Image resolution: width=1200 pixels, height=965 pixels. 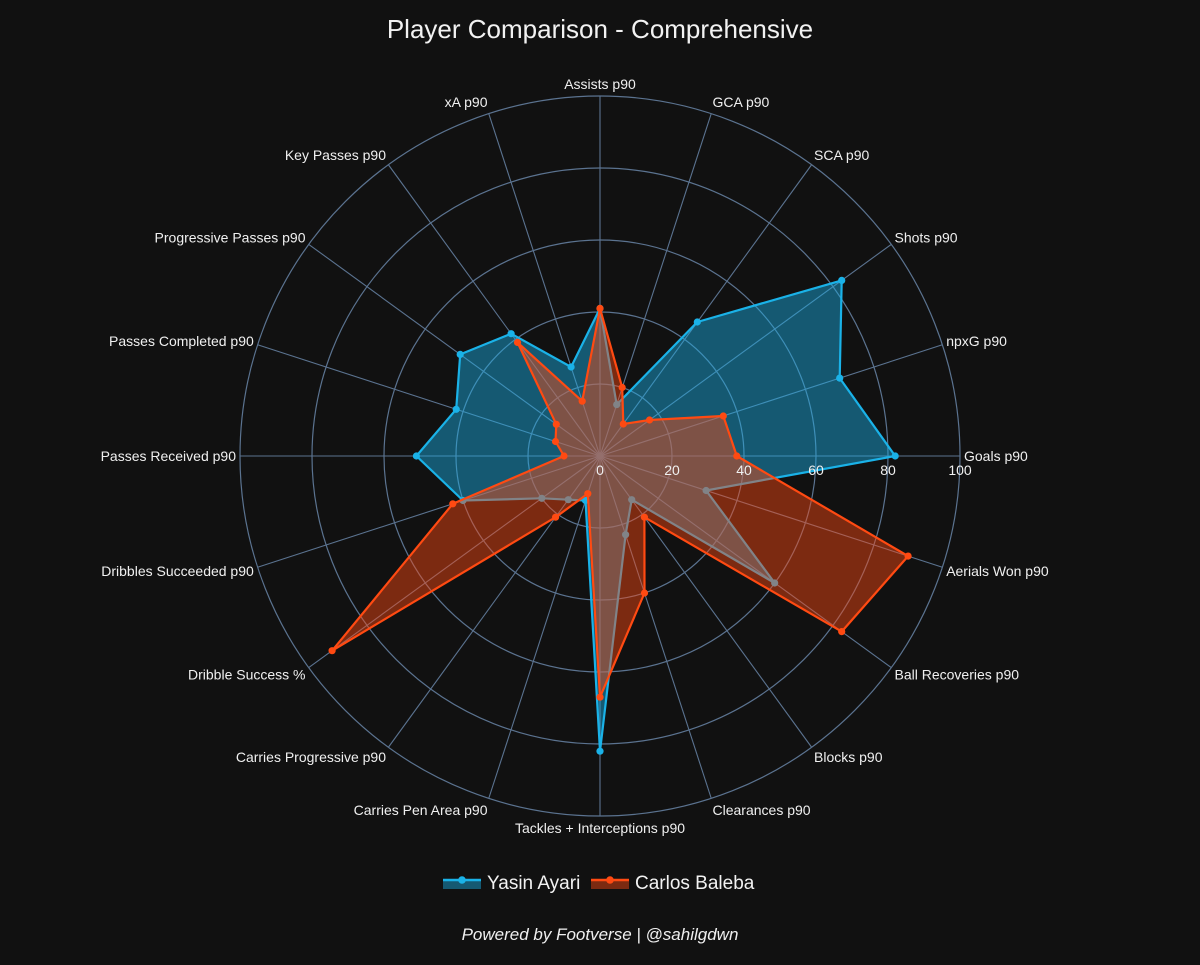 What do you see at coordinates (960, 470) in the screenshot?
I see `radial-tick-label-5: 100` at bounding box center [960, 470].